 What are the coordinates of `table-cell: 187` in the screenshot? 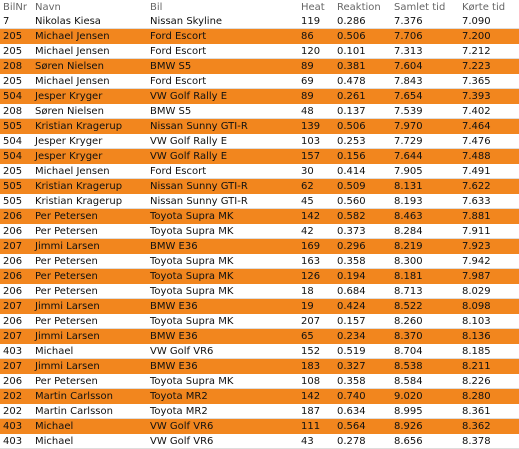 It's located at (316, 411).